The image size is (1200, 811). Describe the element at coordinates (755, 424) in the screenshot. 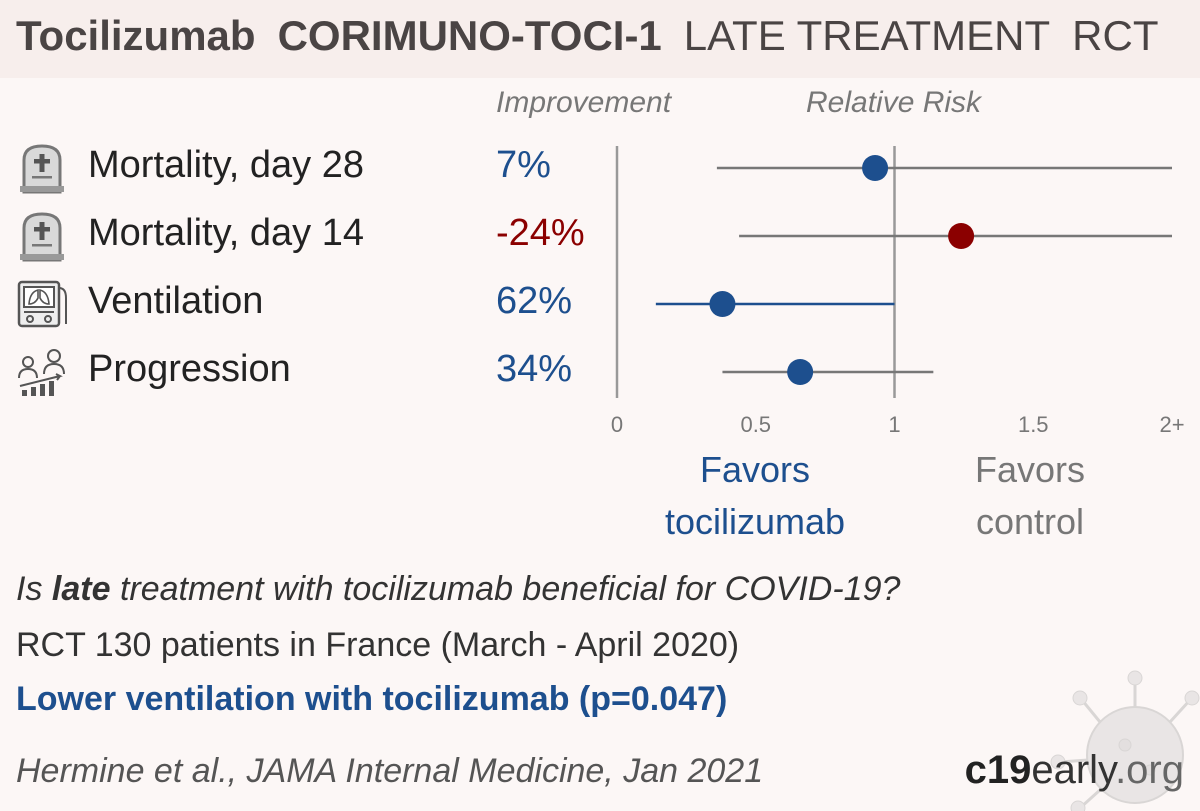

I see `x-tick-label: 0.5` at that location.